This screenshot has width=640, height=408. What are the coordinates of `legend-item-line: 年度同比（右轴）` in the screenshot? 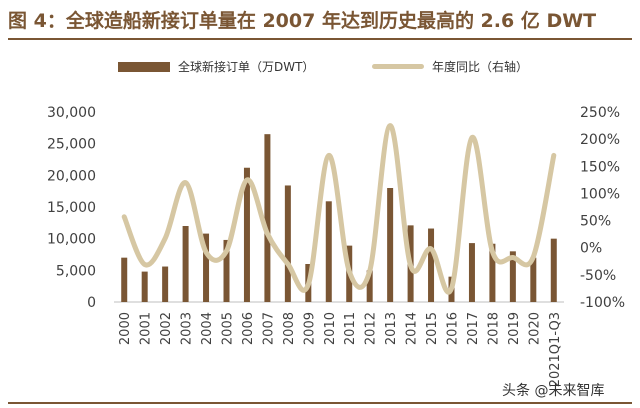 It's located at (450, 66).